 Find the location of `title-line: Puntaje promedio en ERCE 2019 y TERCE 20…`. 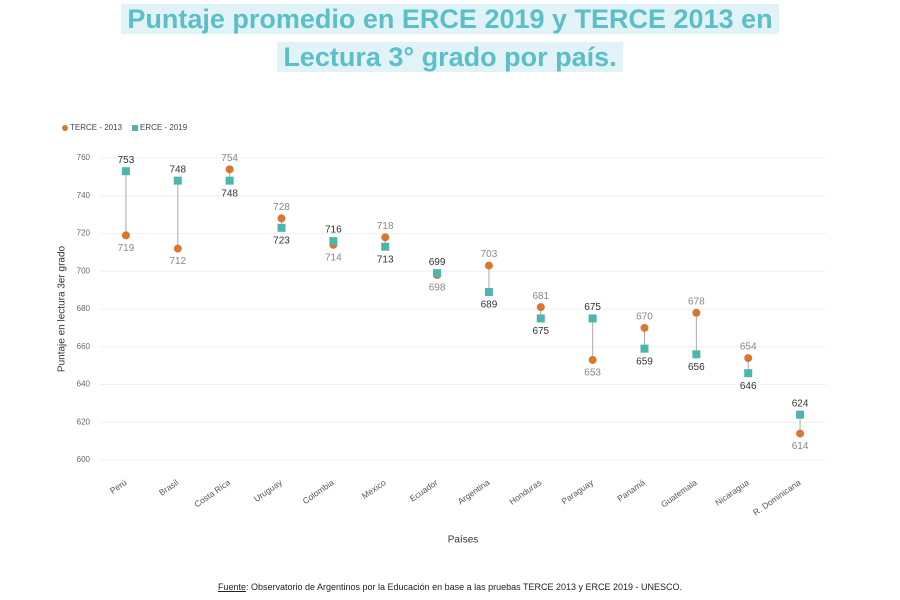

title-line: Puntaje promedio en ERCE 2019 y TERCE 20… is located at coordinates (450, 19).